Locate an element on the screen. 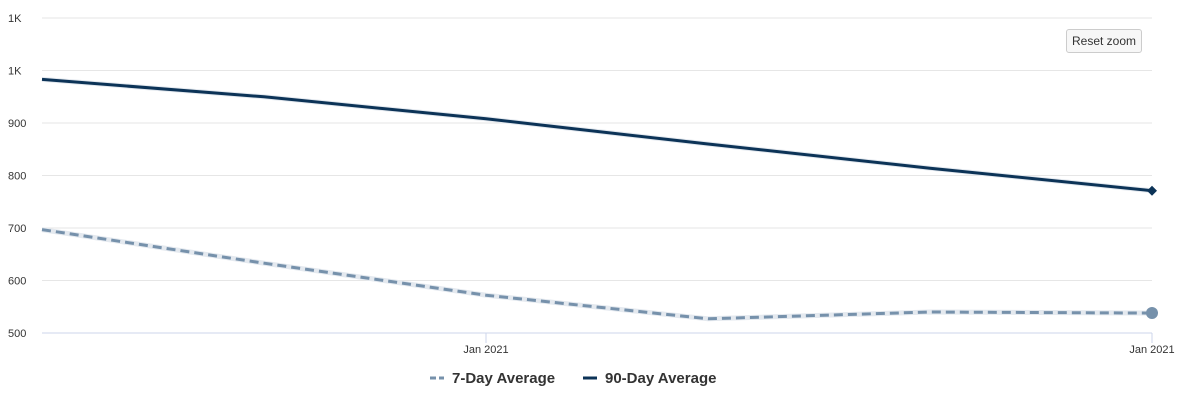  y-tick-label: 900 is located at coordinates (17, 124).